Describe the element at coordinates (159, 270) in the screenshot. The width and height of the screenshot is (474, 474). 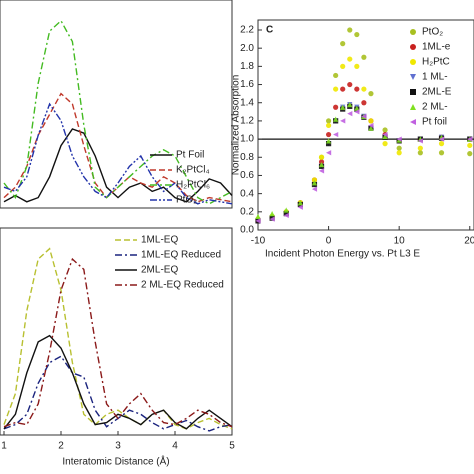
I see `legend-label: 2ML-EQ` at that location.